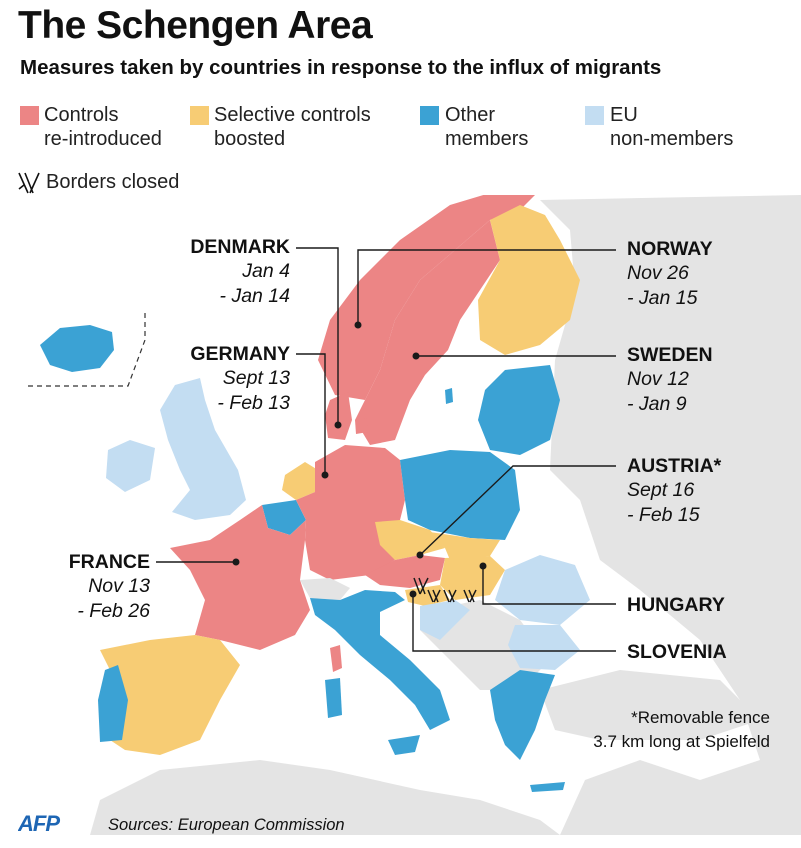  Describe the element at coordinates (203, 449) in the screenshot. I see `country-united-kingdom` at that location.